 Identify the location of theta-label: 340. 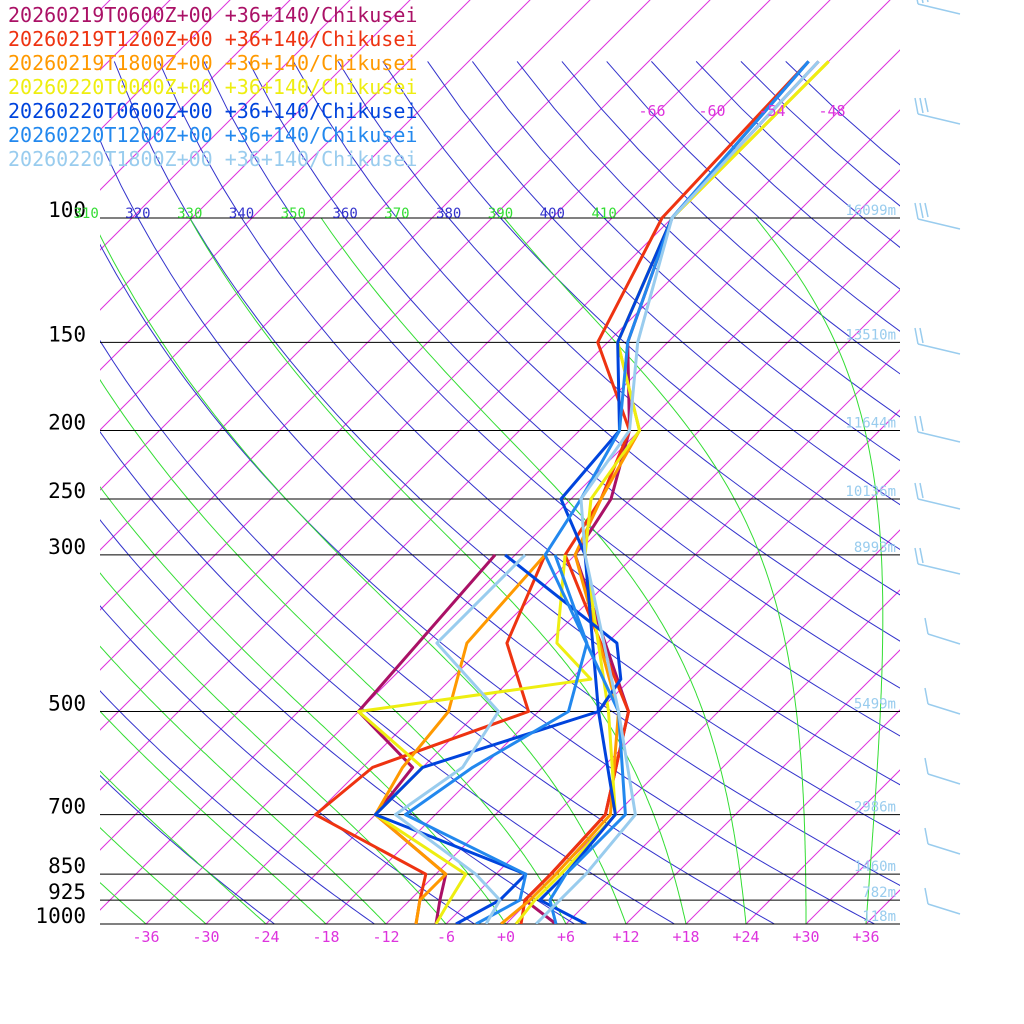
(241, 214).